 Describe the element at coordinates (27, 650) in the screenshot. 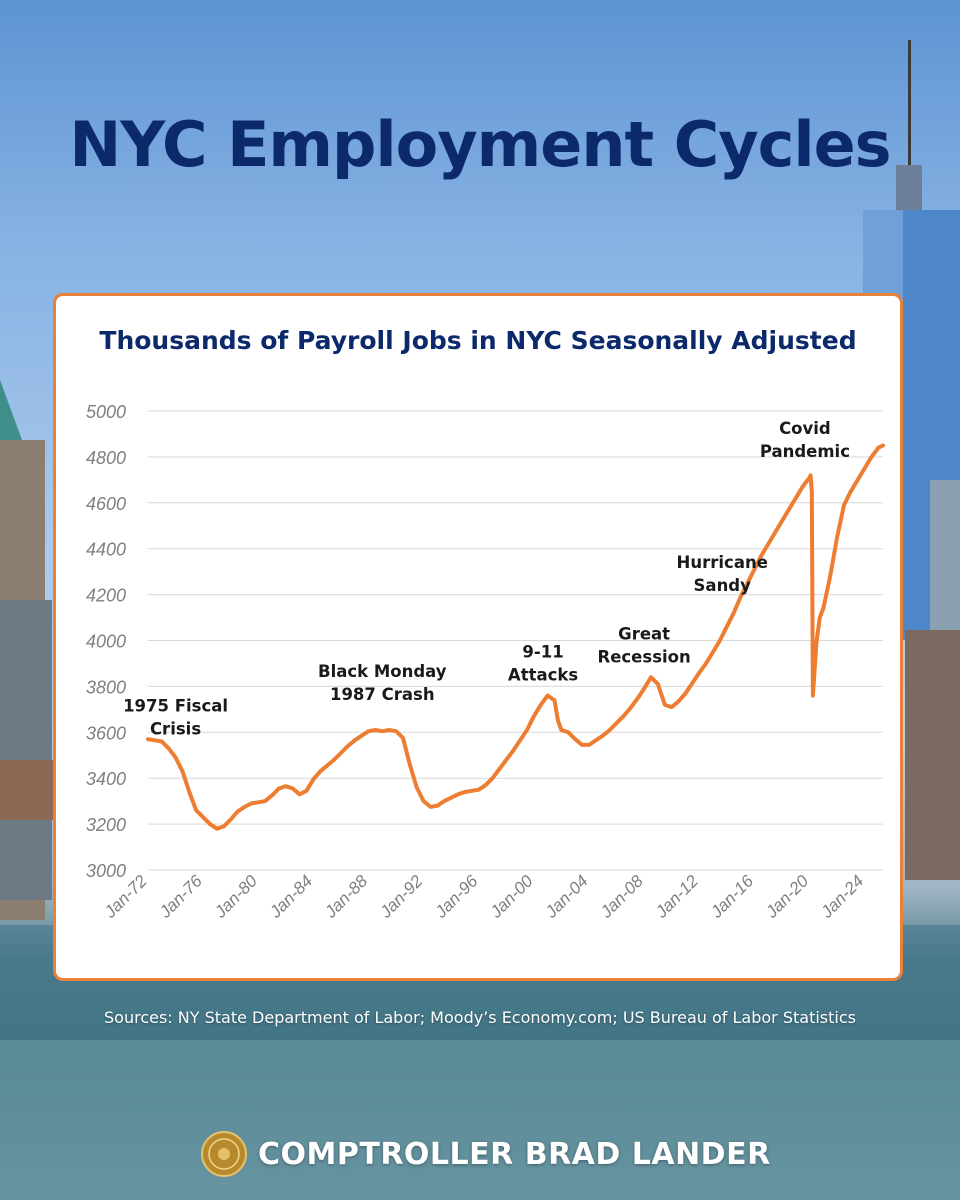

I see `left-skyscraper` at that location.